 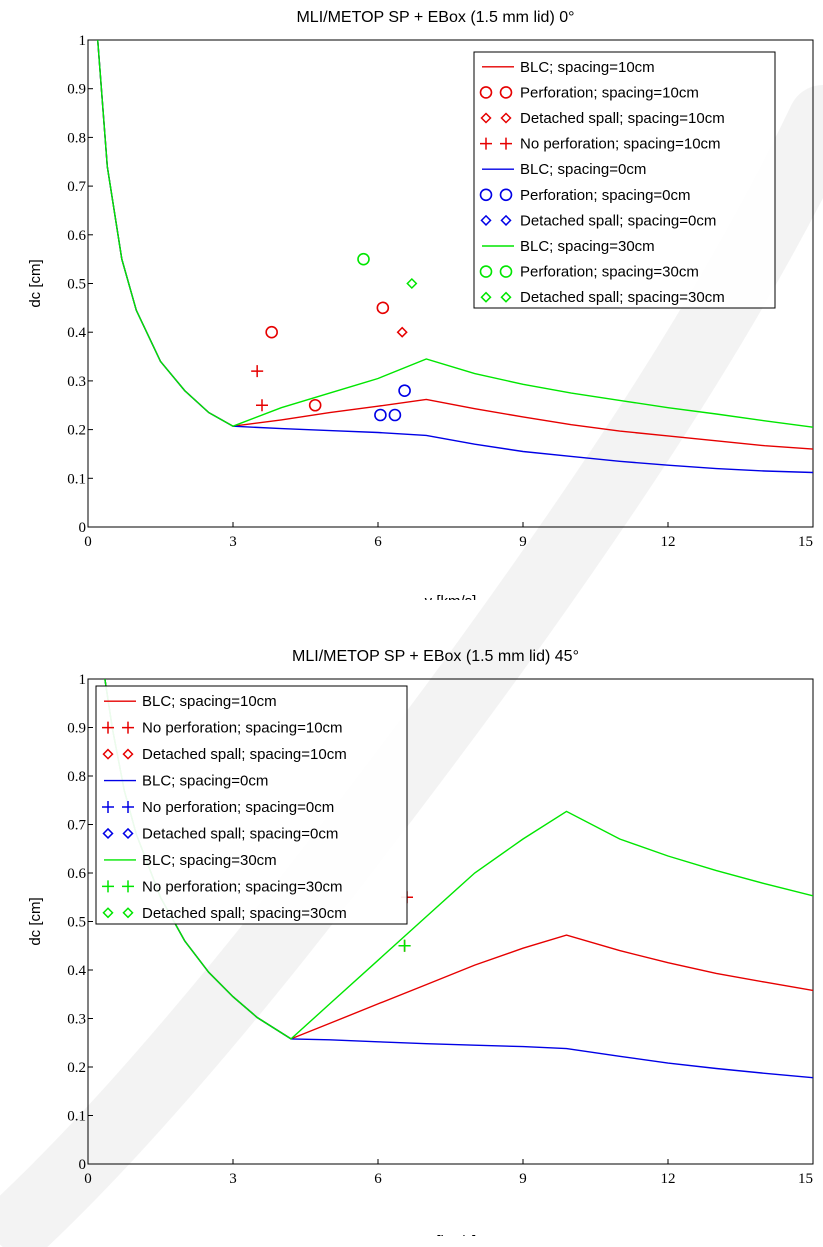 I want to click on chart-title: MLI/METOP SP + EBox (1.5 mm lid) 0°, so click(x=435, y=17).